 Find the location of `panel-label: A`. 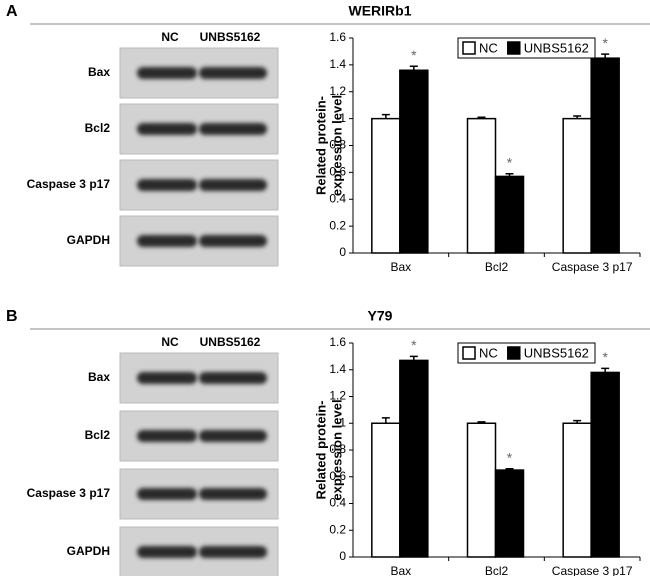

panel-label: A is located at coordinates (12, 11).